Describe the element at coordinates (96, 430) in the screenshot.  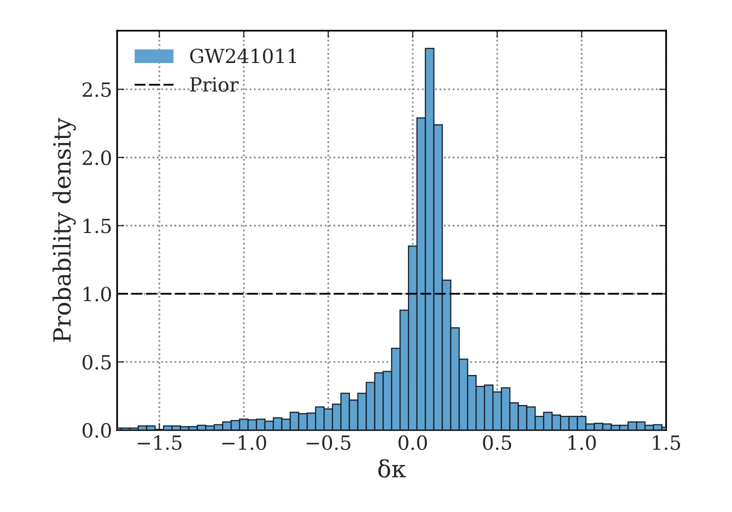
I see `y-tick-label: 0.0` at that location.